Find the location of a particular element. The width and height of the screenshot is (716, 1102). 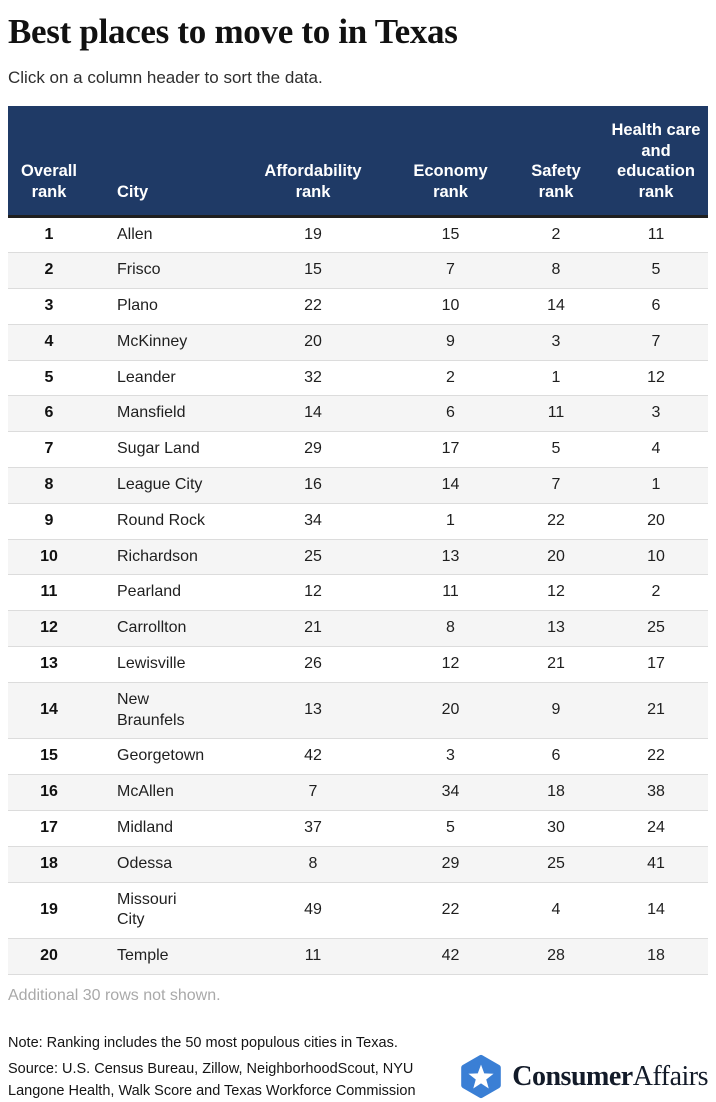

cell-city: New Braunfels is located at coordinates (161, 710).